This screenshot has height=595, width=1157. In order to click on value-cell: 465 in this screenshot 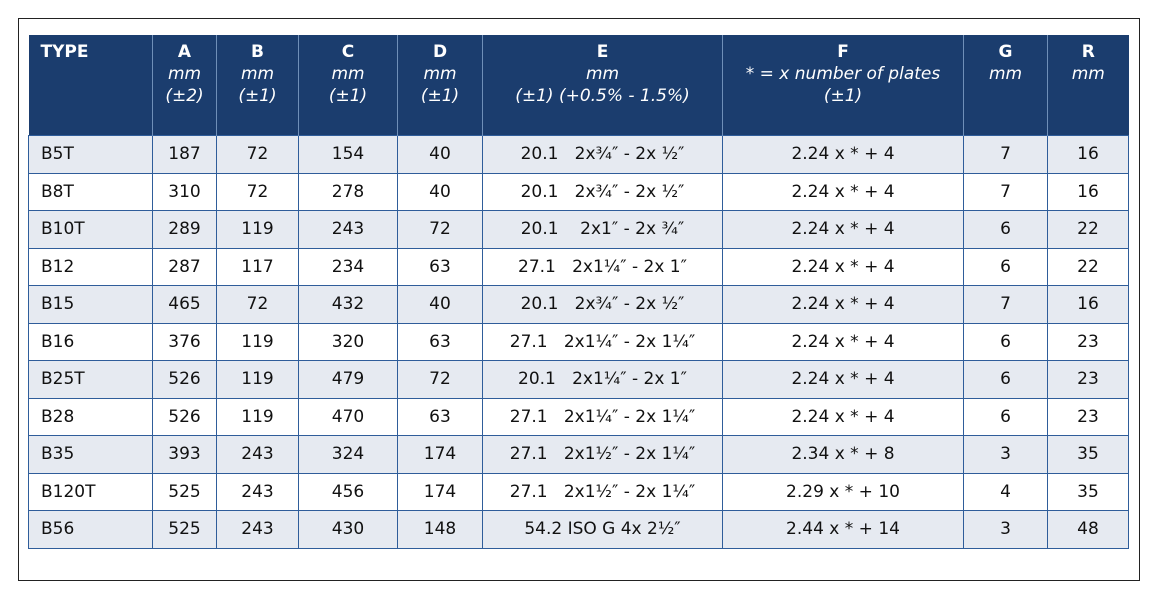, I will do `click(184, 304)`.